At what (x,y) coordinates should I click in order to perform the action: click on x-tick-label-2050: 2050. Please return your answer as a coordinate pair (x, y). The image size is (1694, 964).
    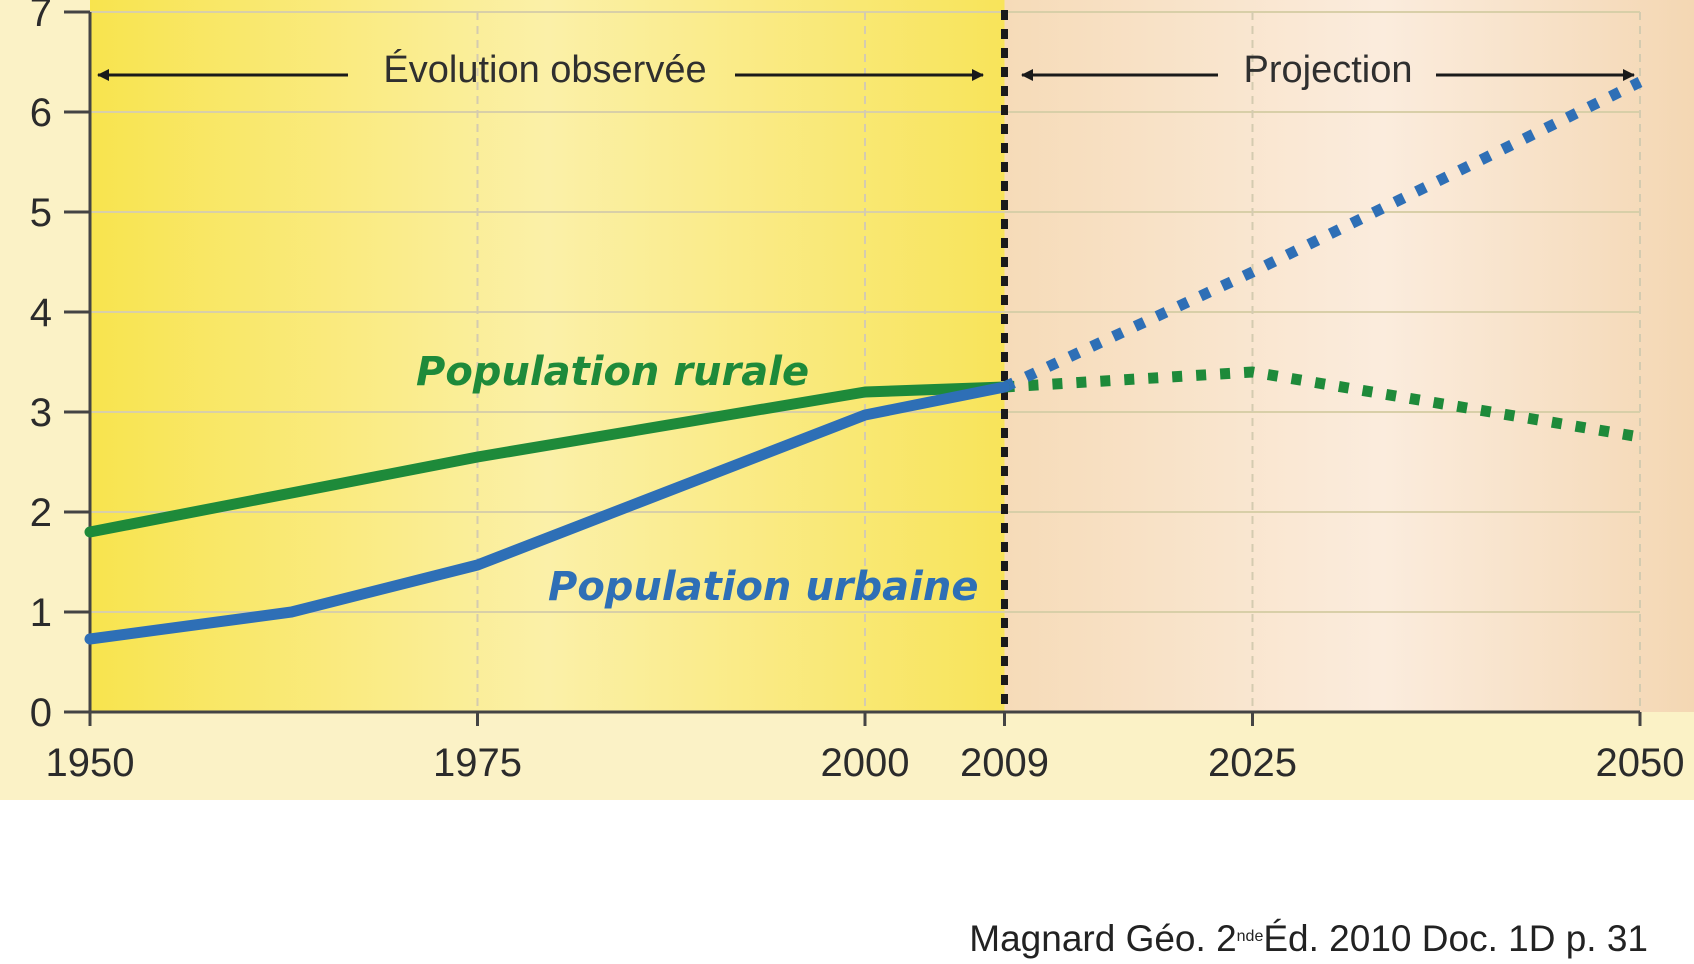
    Looking at the image, I should click on (1640, 763).